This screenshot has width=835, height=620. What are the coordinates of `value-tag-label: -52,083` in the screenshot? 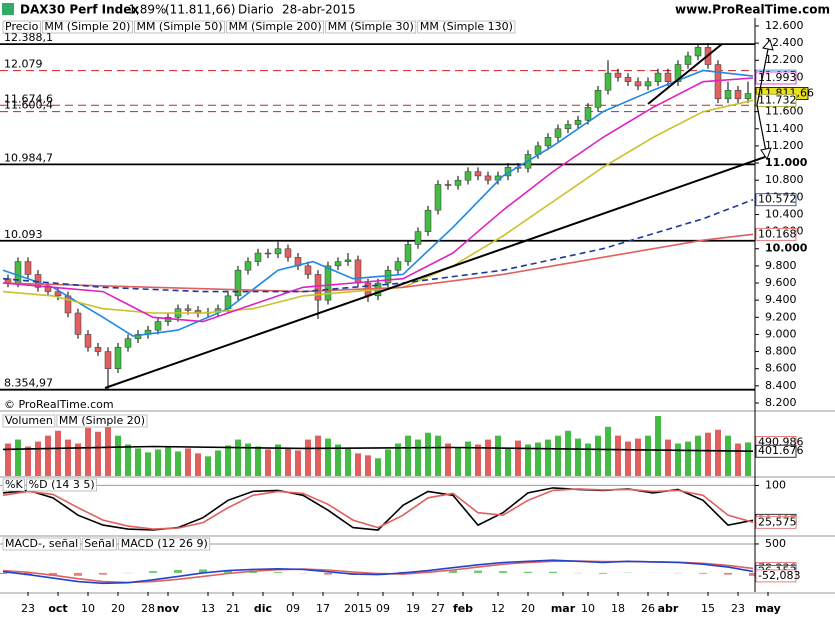 It's located at (779, 575).